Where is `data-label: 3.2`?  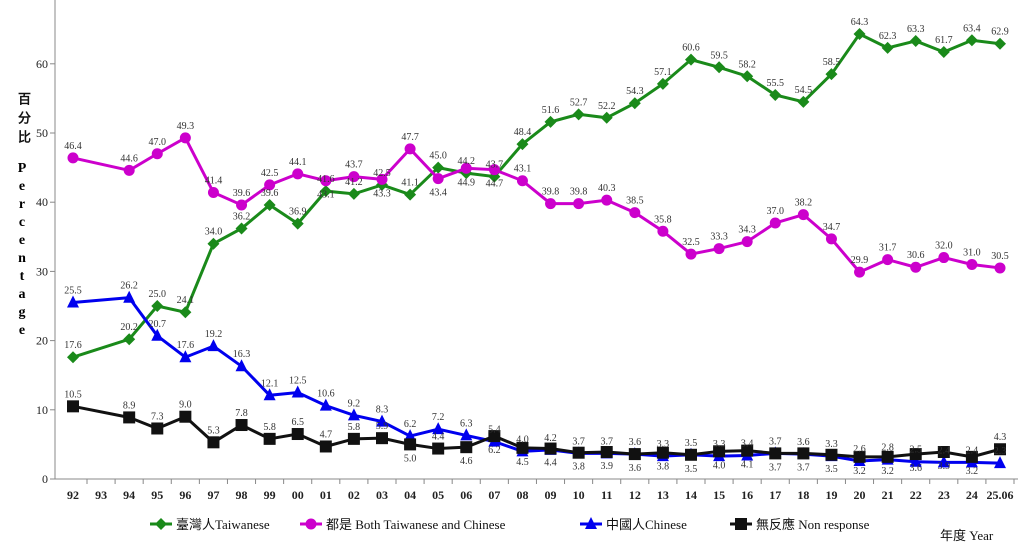
data-label: 3.2 is located at coordinates (859, 471).